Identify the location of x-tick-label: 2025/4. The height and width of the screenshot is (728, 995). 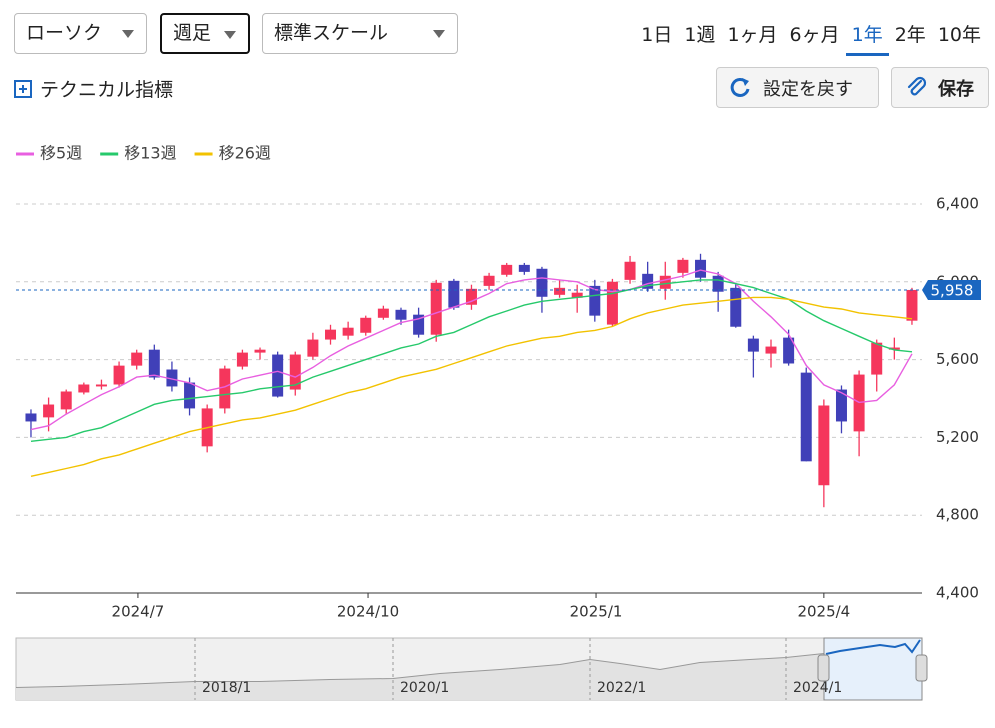
(823, 612).